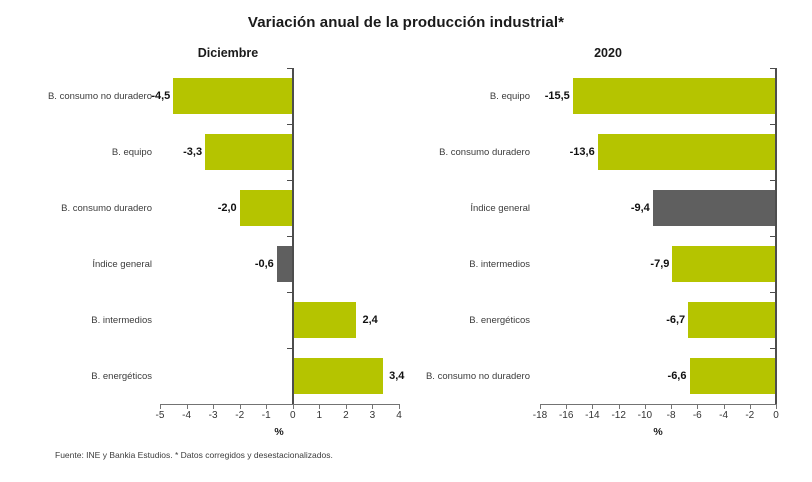  What do you see at coordinates (346, 415) in the screenshot?
I see `x-axis-tick-label: 2` at bounding box center [346, 415].